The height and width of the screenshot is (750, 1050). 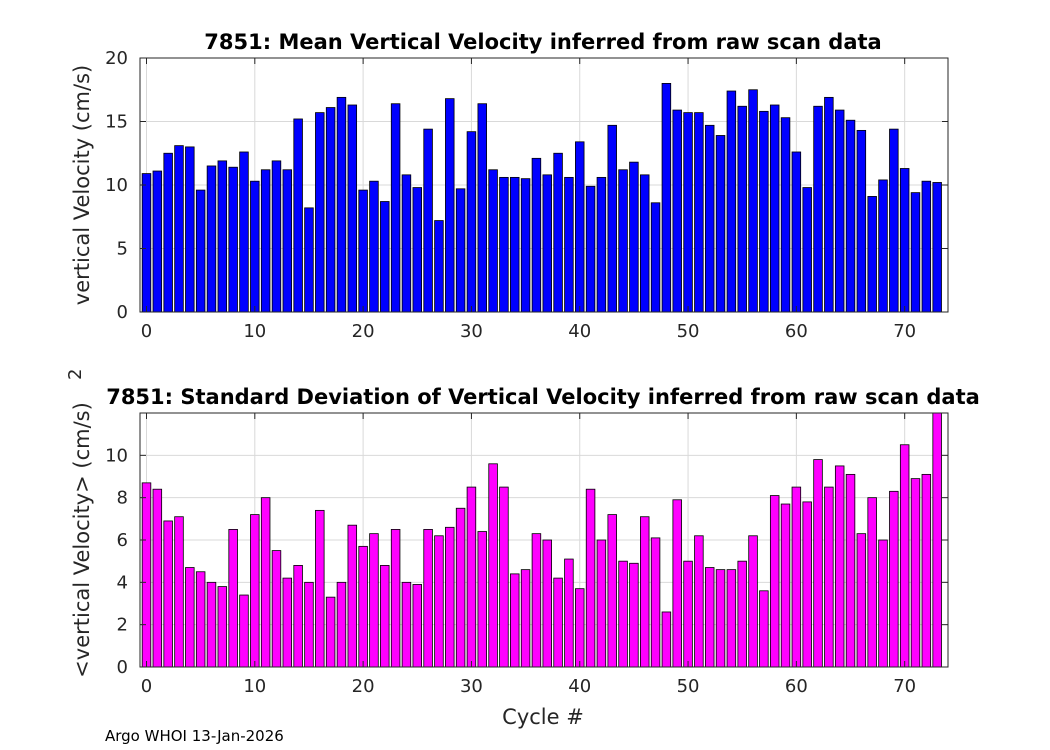 I want to click on std-chart-ylabel-superscript: 2, so click(x=75, y=374).